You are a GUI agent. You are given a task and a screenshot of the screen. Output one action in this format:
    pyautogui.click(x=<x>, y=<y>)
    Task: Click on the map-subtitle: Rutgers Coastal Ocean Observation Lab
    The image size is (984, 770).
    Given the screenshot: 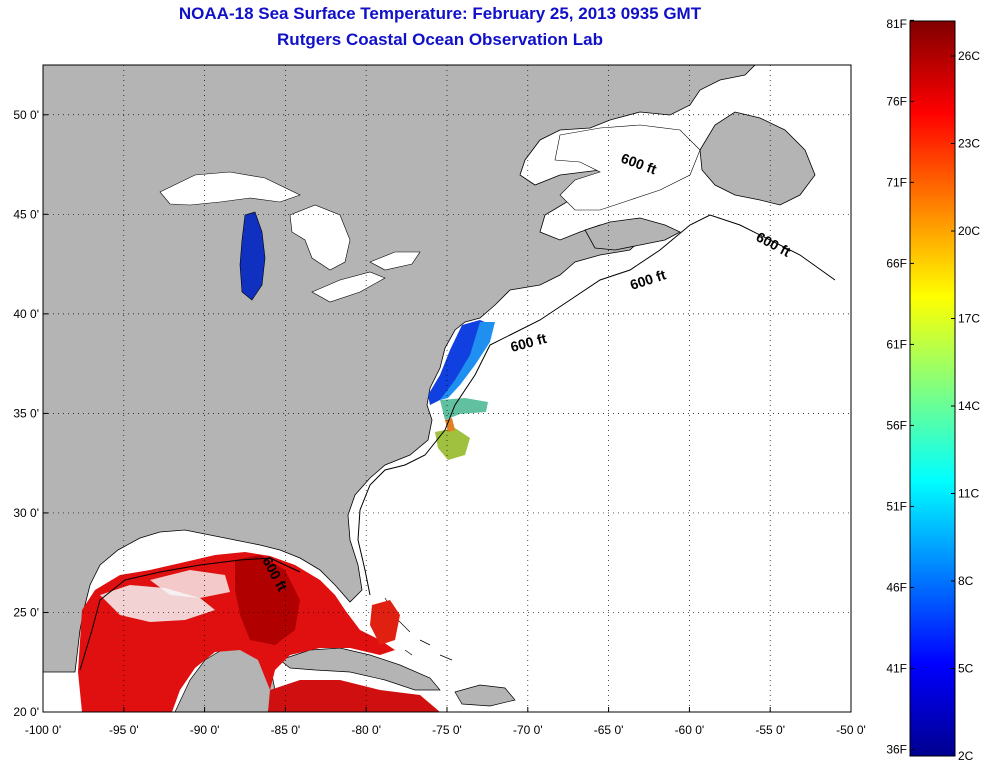 What is the action you would take?
    pyautogui.click(x=440, y=39)
    